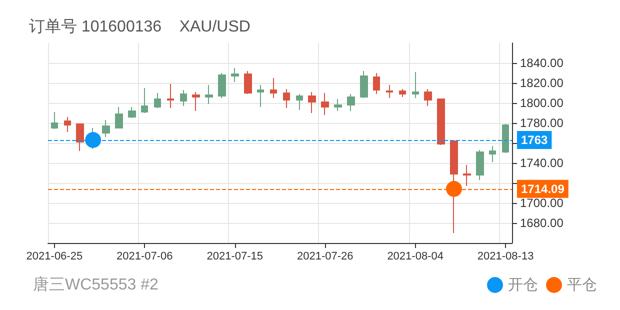  I want to click on x-tick-label: 2021-08-13, so click(505, 256).